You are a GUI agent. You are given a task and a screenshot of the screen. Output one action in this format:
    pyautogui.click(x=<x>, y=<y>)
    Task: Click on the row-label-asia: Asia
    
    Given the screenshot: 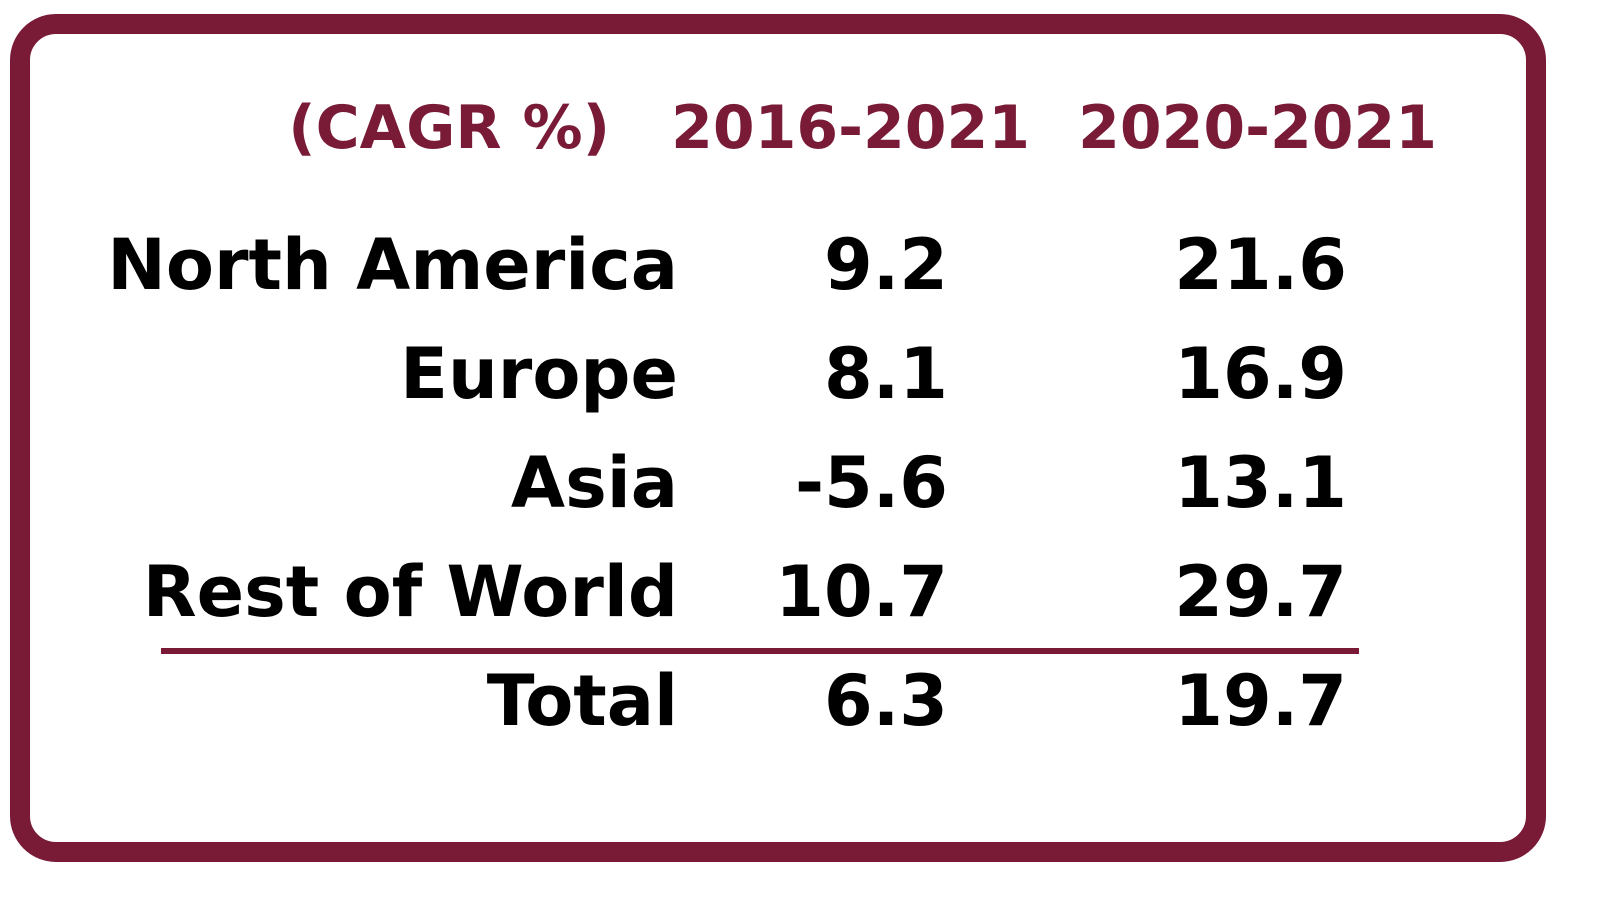 What is the action you would take?
    pyautogui.click(x=594, y=483)
    